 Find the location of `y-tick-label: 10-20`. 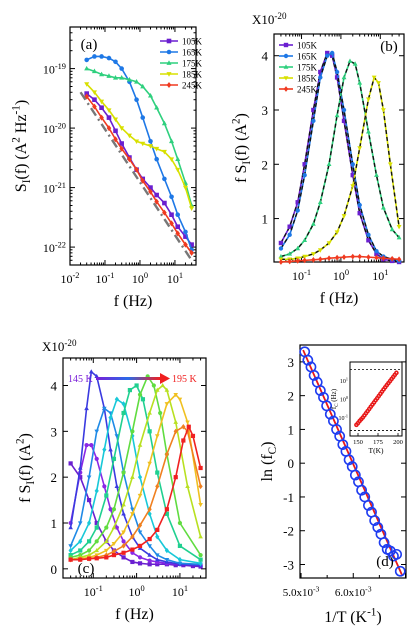

y-tick-label: 10-20 is located at coordinates (54, 128).